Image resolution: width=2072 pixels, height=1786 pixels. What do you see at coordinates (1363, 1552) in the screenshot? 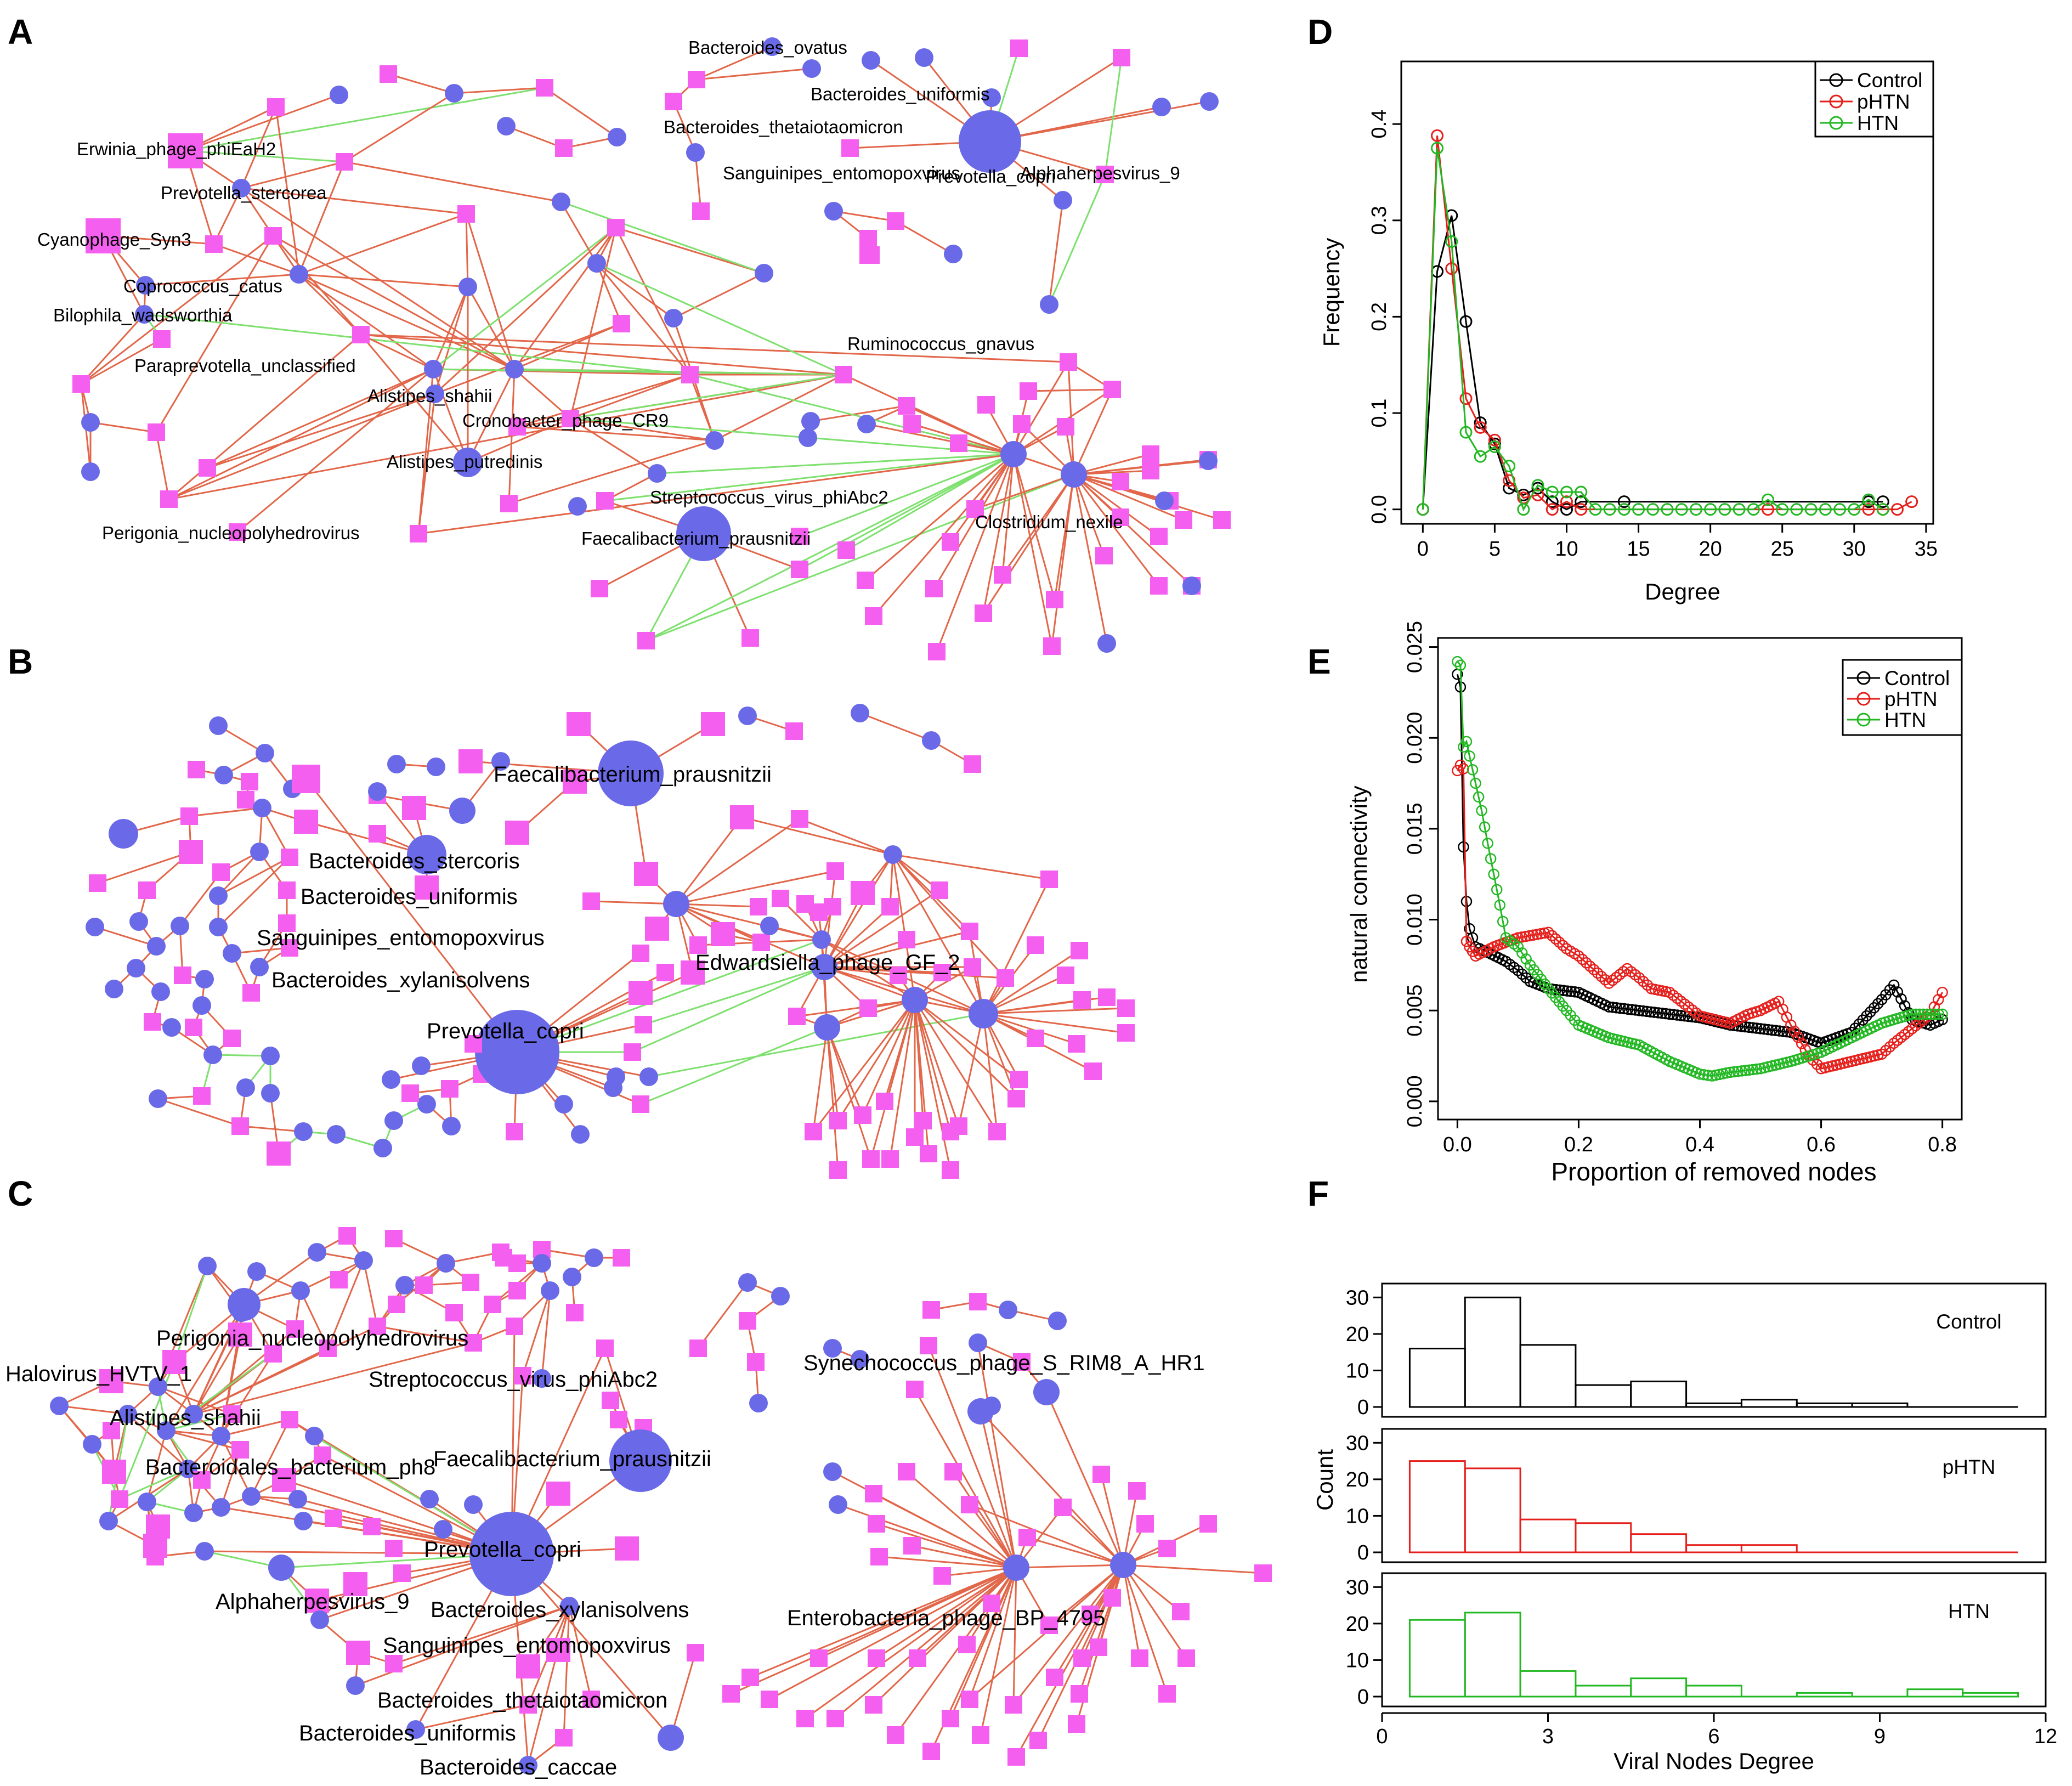
I see `y-tick-label: 0` at bounding box center [1363, 1552].